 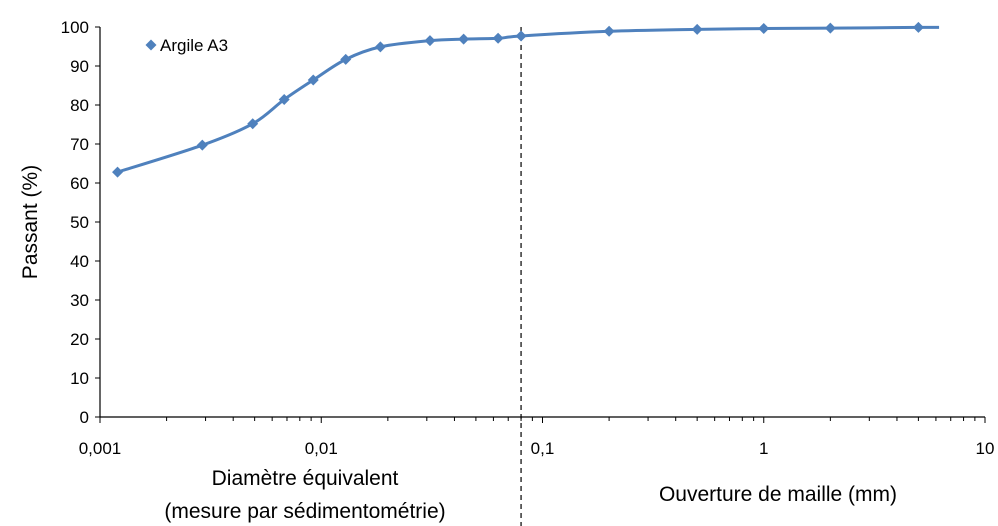 I want to click on y-tick-label: 20, so click(x=79, y=339).